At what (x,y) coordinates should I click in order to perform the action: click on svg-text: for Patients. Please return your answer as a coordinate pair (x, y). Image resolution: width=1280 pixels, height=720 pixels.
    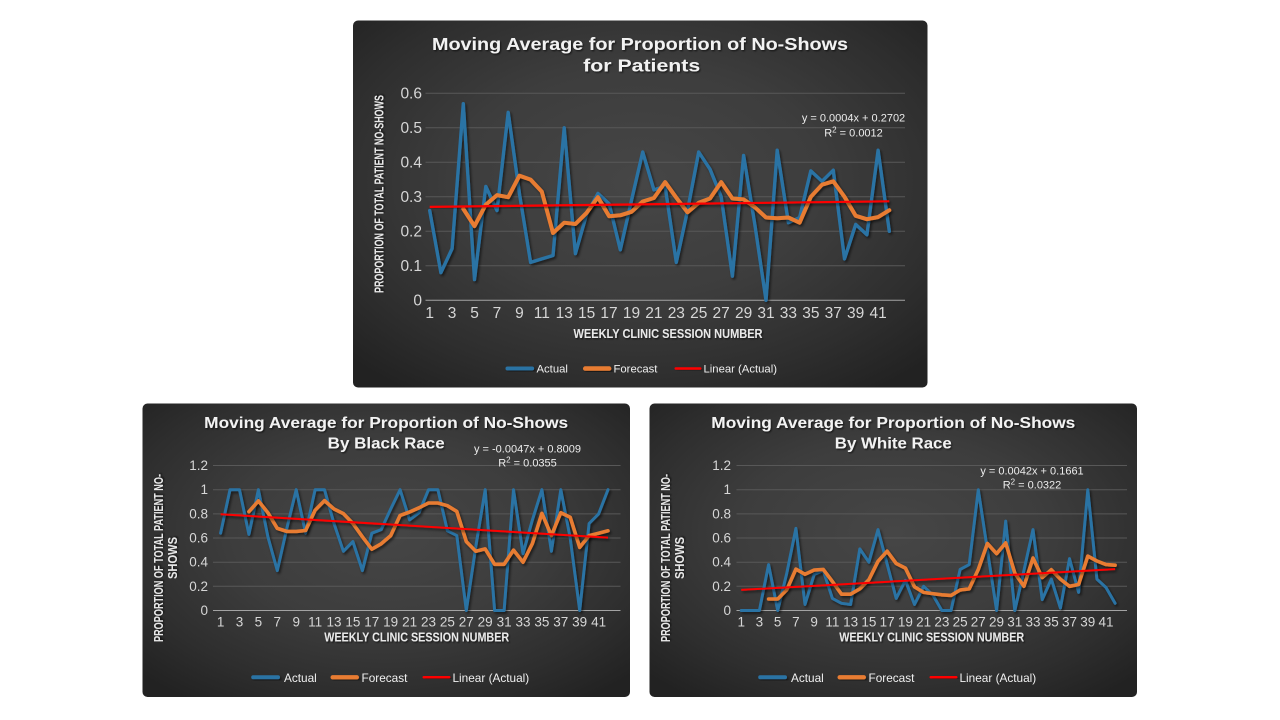
    Looking at the image, I should click on (641, 66).